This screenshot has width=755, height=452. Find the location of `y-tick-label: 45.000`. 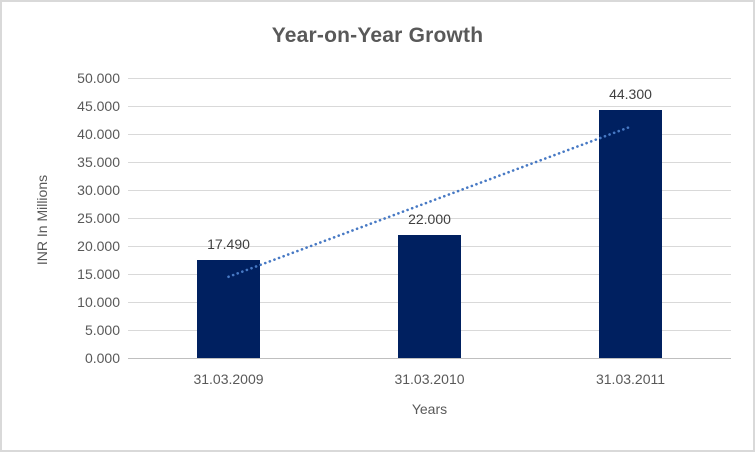

y-tick-label: 45.000 is located at coordinates (98, 106).